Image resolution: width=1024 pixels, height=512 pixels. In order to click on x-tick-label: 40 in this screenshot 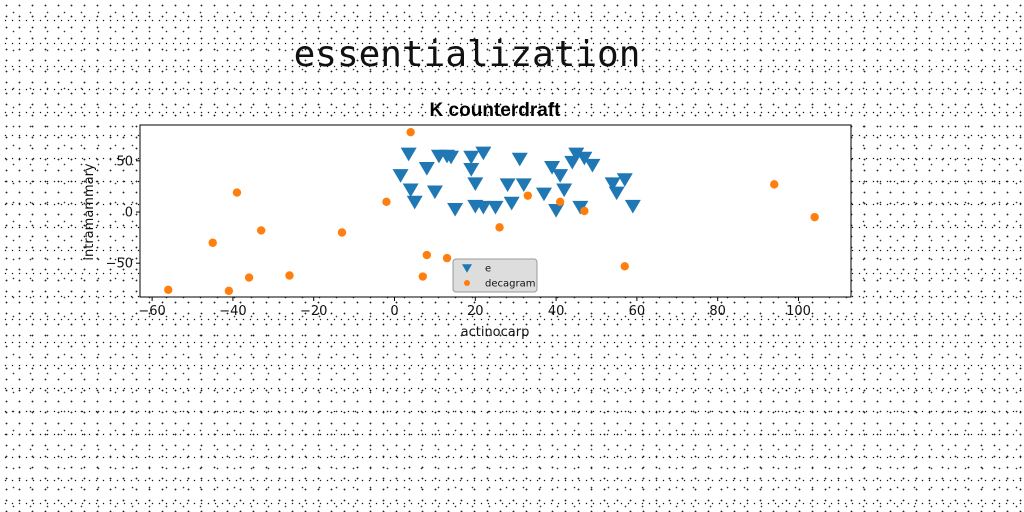, I will do `click(556, 311)`.